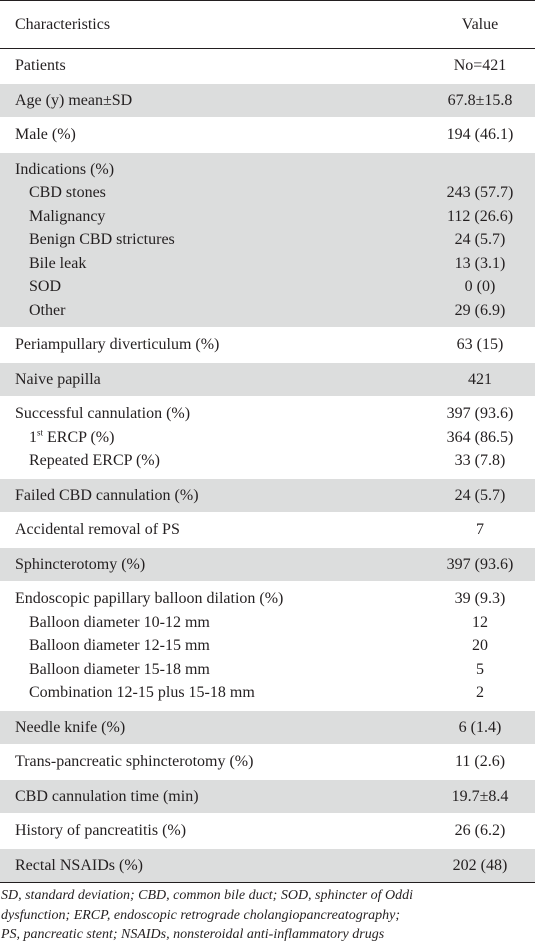  What do you see at coordinates (79, 865) in the screenshot?
I see `label-text: Rectal NSAIDs (%)` at bounding box center [79, 865].